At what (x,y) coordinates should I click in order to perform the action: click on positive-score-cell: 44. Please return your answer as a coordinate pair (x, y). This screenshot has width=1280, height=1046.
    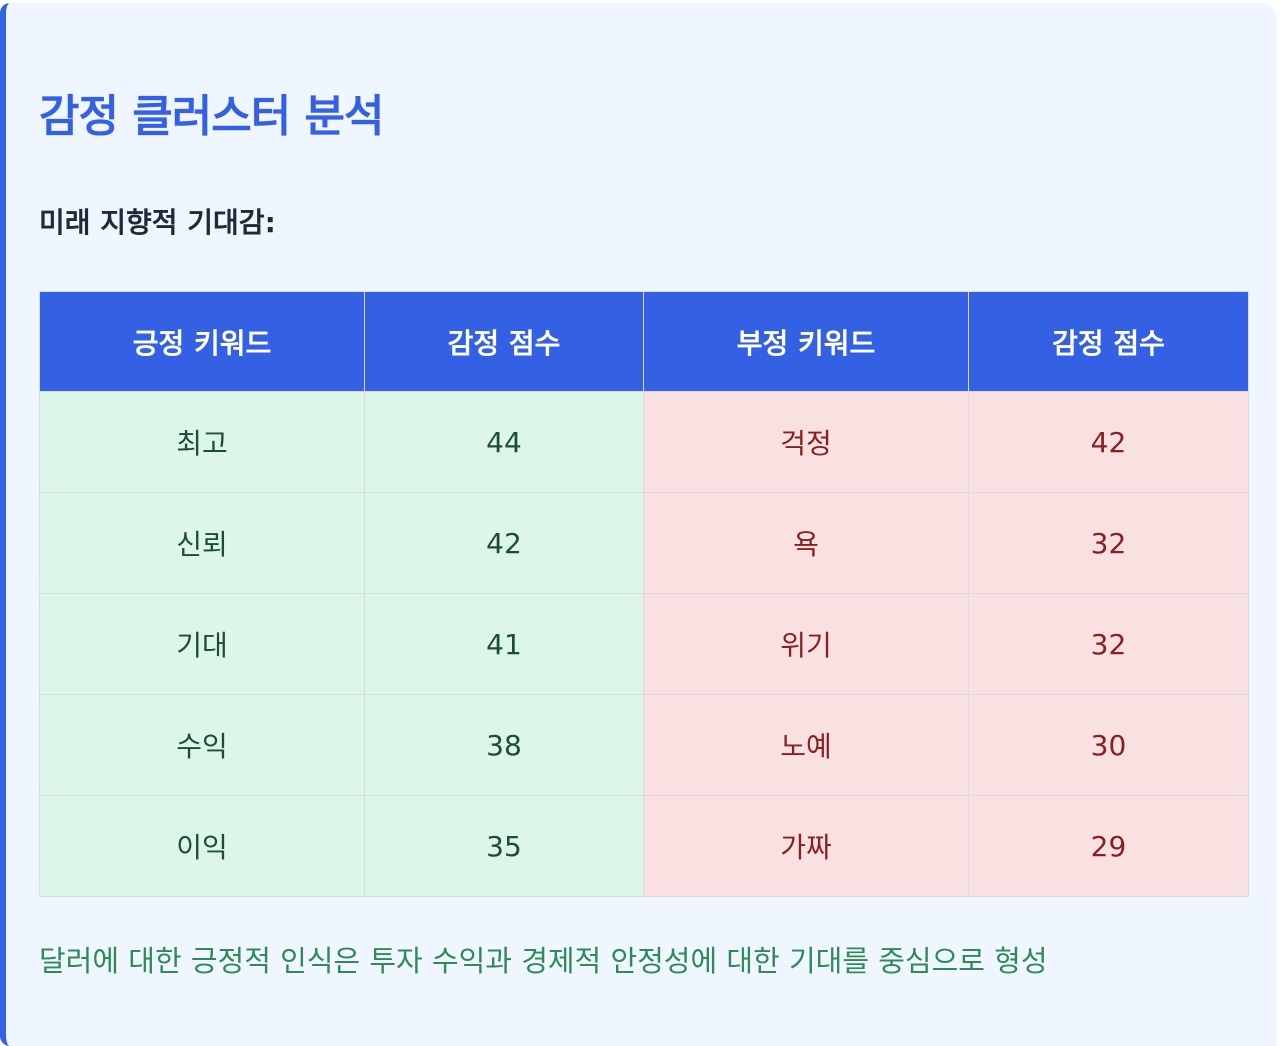
    Looking at the image, I should click on (504, 442).